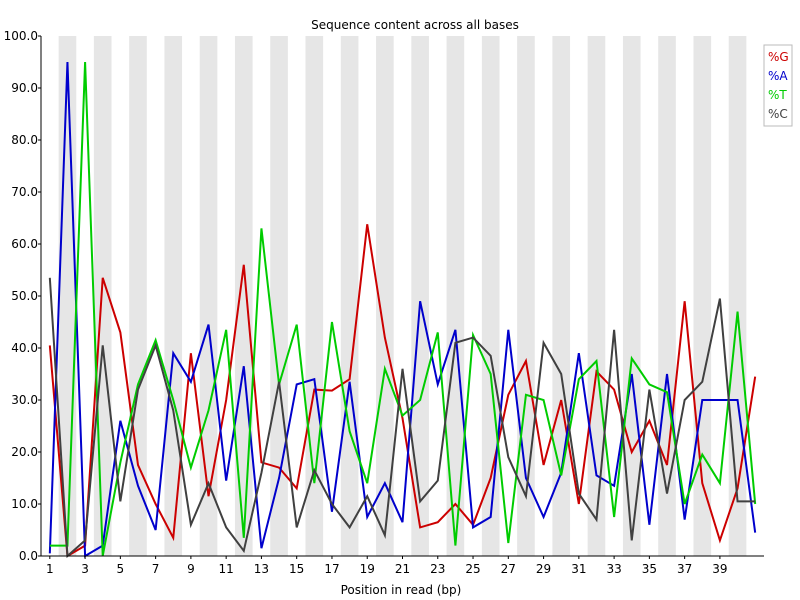 The width and height of the screenshot is (800, 600). What do you see at coordinates (401, 590) in the screenshot?
I see `x-axis-label: Position in read (bp)` at bounding box center [401, 590].